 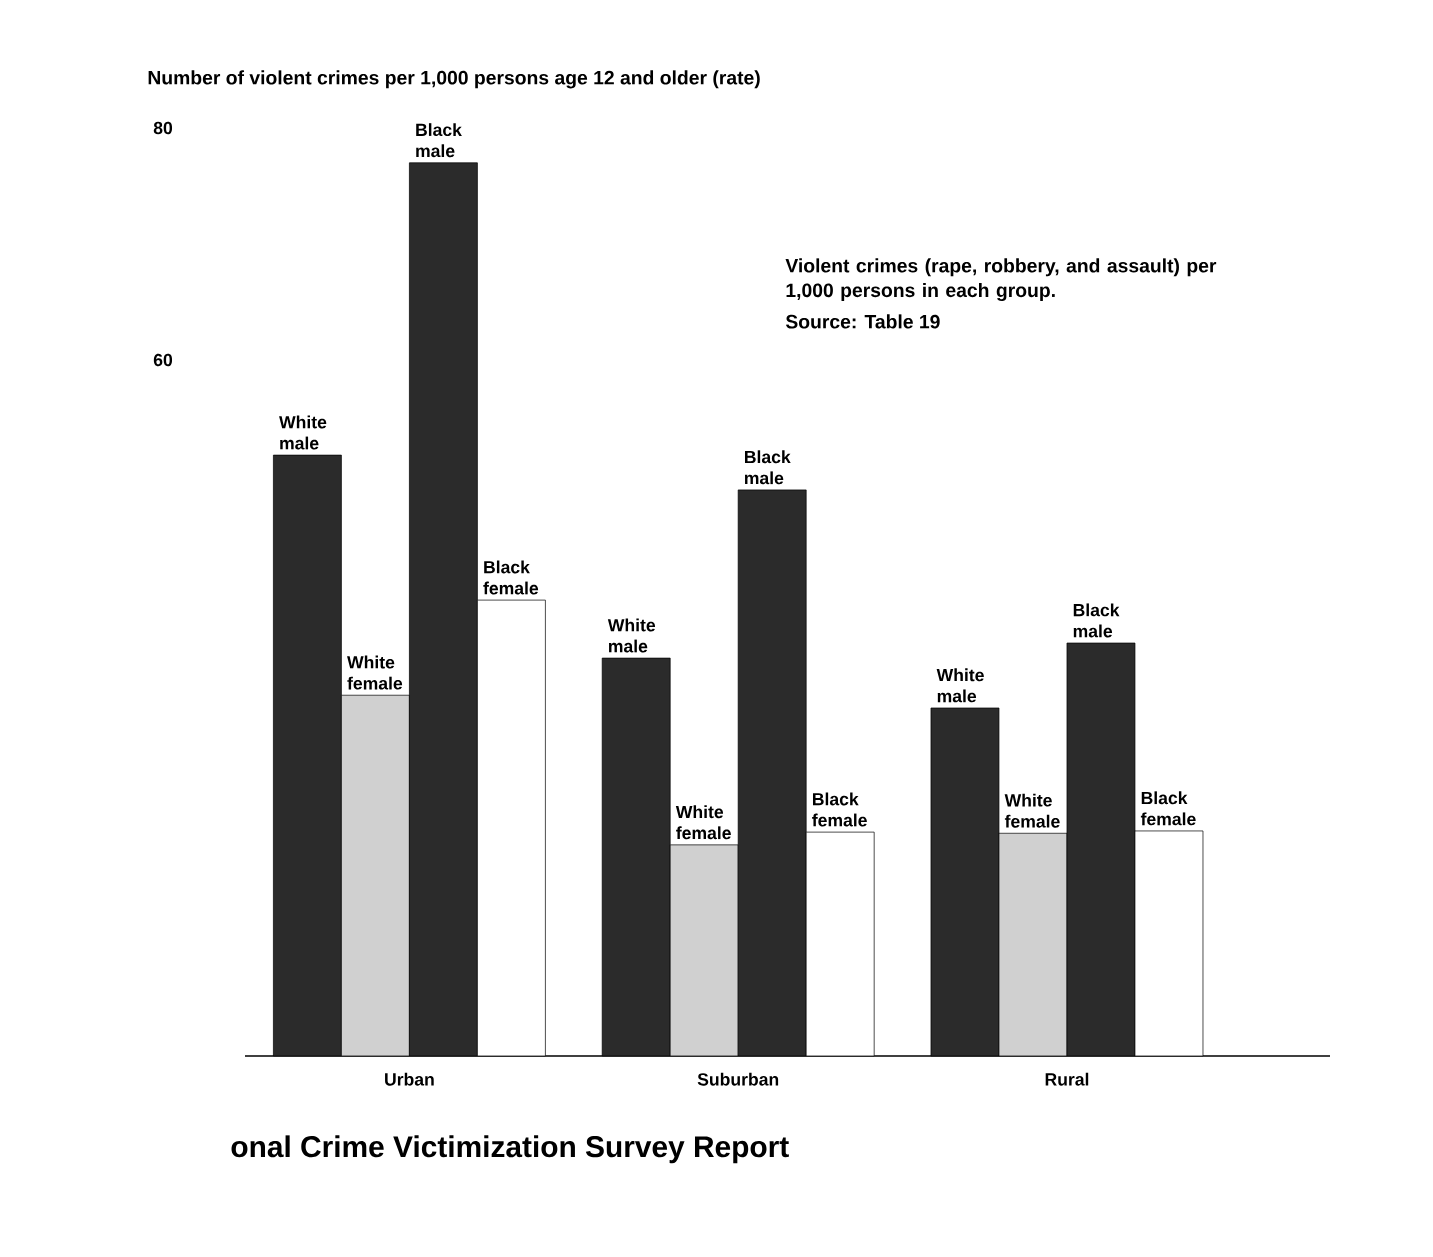 I want to click on y-tick-label: 60, so click(x=163, y=360).